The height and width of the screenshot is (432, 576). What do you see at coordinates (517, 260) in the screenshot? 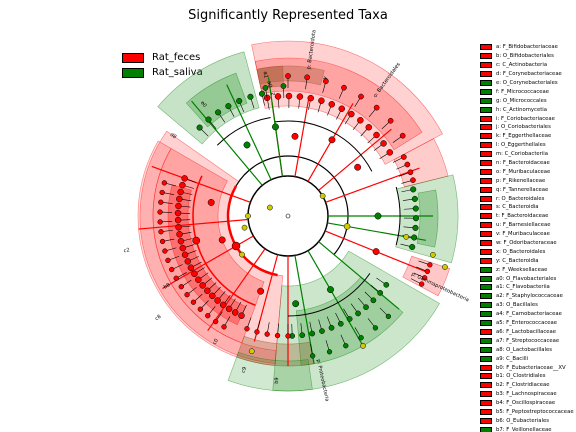
I see `key-label: y: C_Bacteroidia` at bounding box center [517, 260].